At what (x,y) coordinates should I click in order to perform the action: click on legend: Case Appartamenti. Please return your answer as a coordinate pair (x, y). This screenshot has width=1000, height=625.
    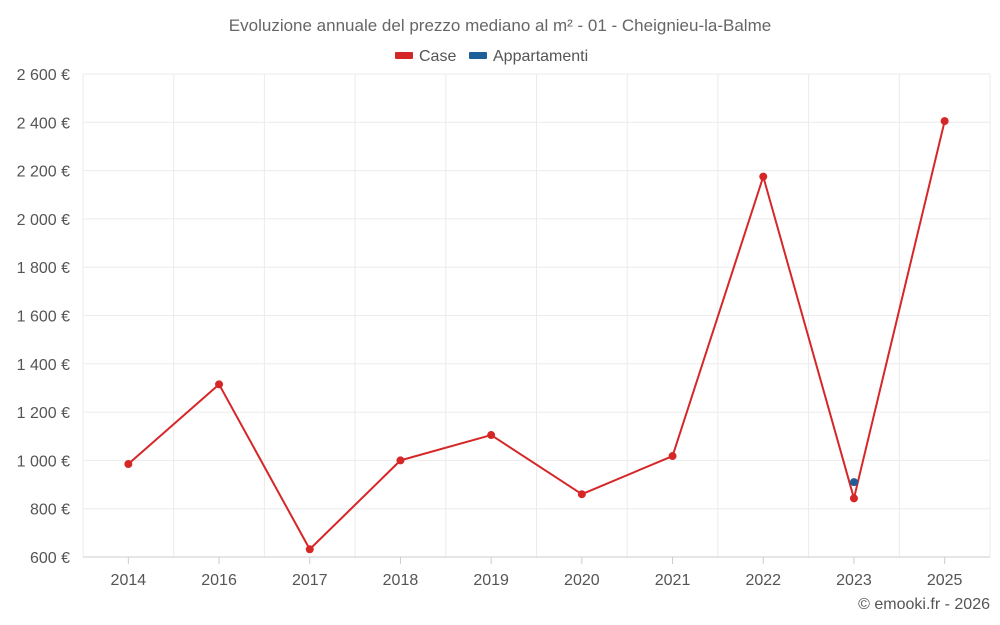
    Looking at the image, I should click on (491, 56).